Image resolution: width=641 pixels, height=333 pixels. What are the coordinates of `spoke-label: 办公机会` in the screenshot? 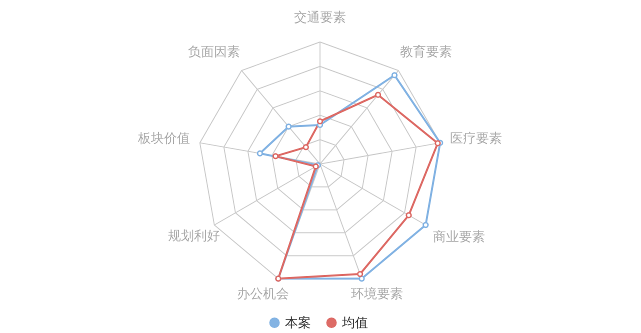 It's located at (262, 294).